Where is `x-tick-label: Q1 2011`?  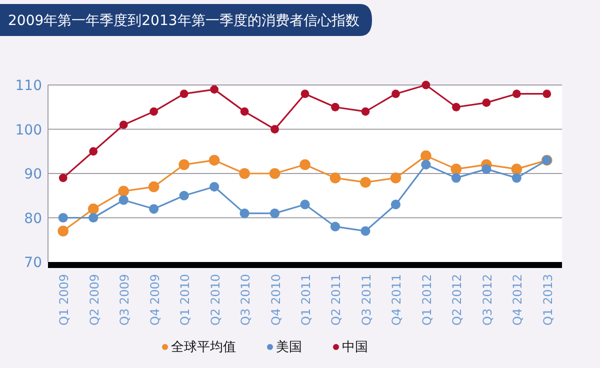
x-tick-label: Q1 2011 is located at coordinates (306, 300).